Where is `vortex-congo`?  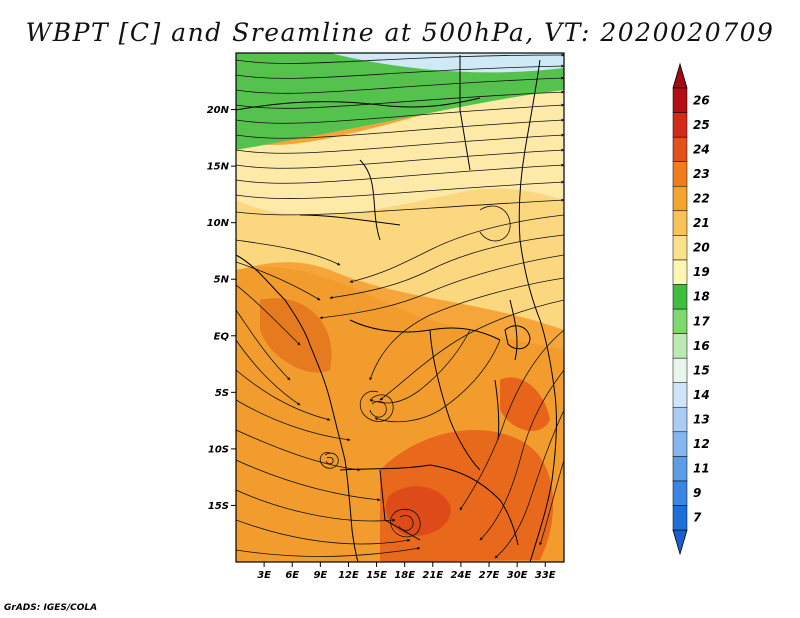 vortex-congo is located at coordinates (376, 406).